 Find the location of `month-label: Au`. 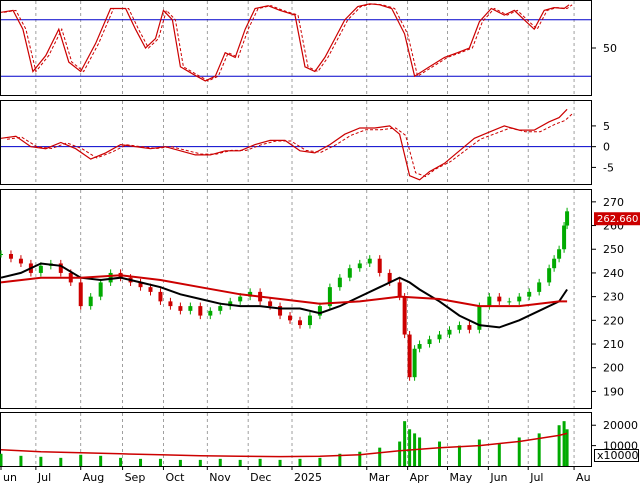

month-label: Au is located at coordinates (583, 477).